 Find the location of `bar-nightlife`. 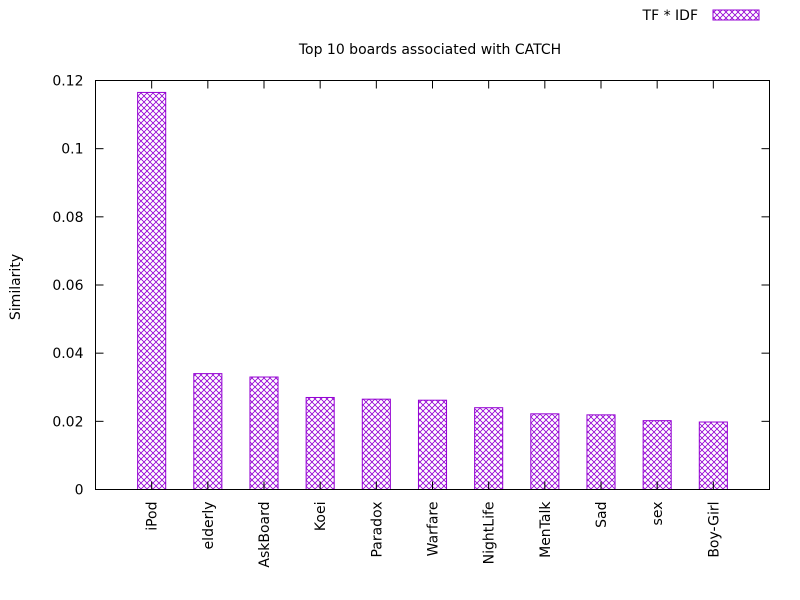

bar-nightlife is located at coordinates (489, 449).